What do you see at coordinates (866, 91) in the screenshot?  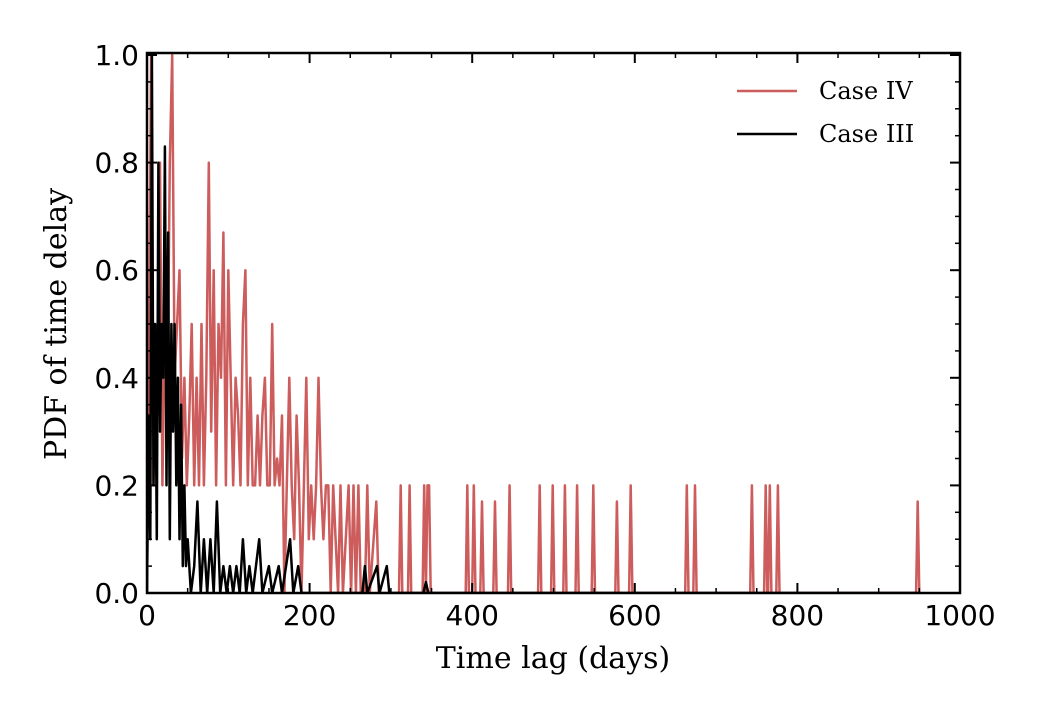 I see `legend-label: Case IV` at bounding box center [866, 91].